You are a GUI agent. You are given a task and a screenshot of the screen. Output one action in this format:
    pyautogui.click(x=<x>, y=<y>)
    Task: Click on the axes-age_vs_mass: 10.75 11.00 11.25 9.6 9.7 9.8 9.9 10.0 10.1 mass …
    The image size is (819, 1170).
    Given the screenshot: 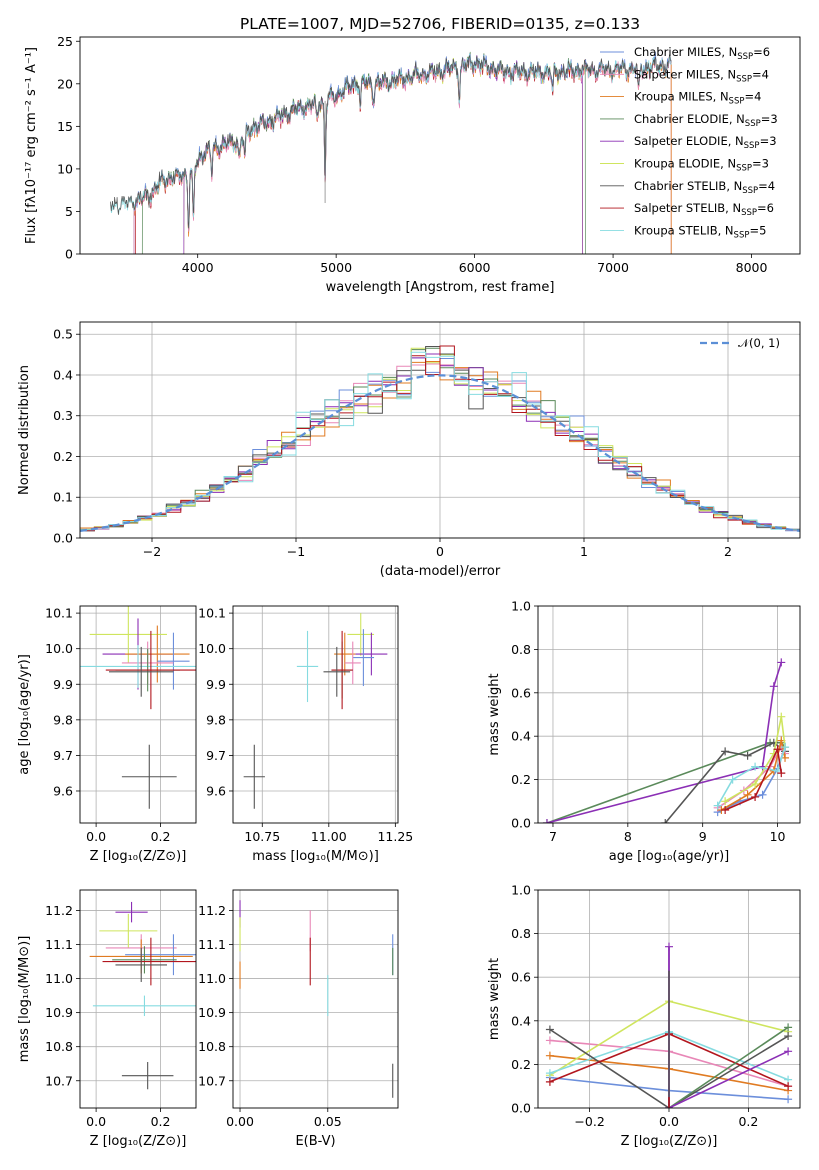 What is the action you would take?
    pyautogui.click(x=305, y=734)
    